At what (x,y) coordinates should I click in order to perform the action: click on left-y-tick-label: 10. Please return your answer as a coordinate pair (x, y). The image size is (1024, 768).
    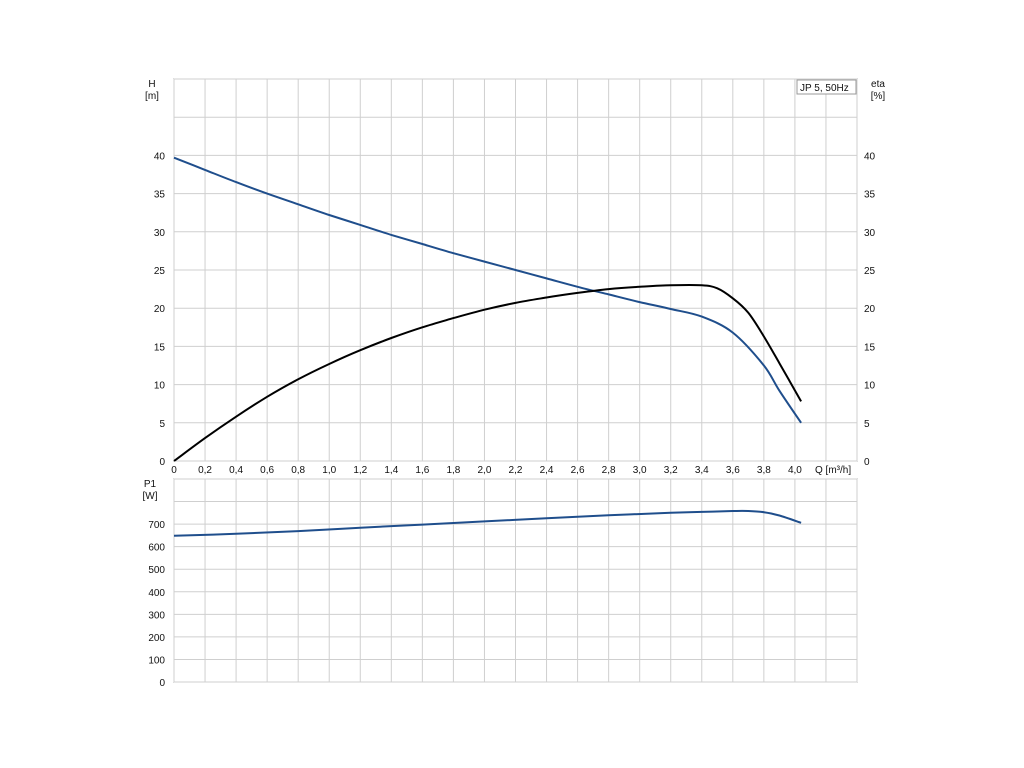
    Looking at the image, I should click on (160, 386).